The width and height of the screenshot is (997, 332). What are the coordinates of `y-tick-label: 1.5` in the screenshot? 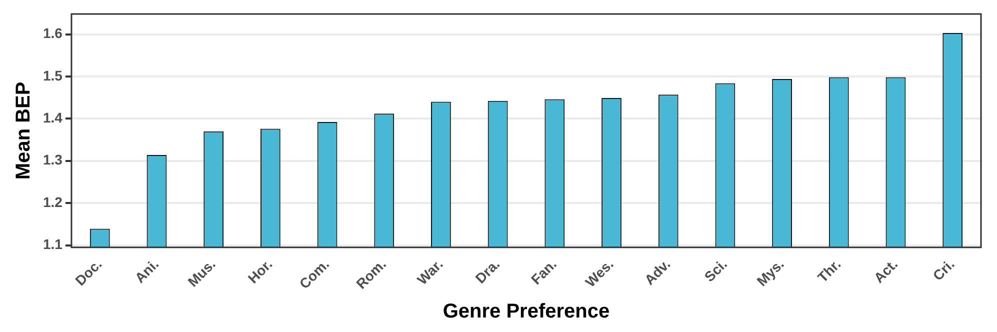 It's located at (52, 75).